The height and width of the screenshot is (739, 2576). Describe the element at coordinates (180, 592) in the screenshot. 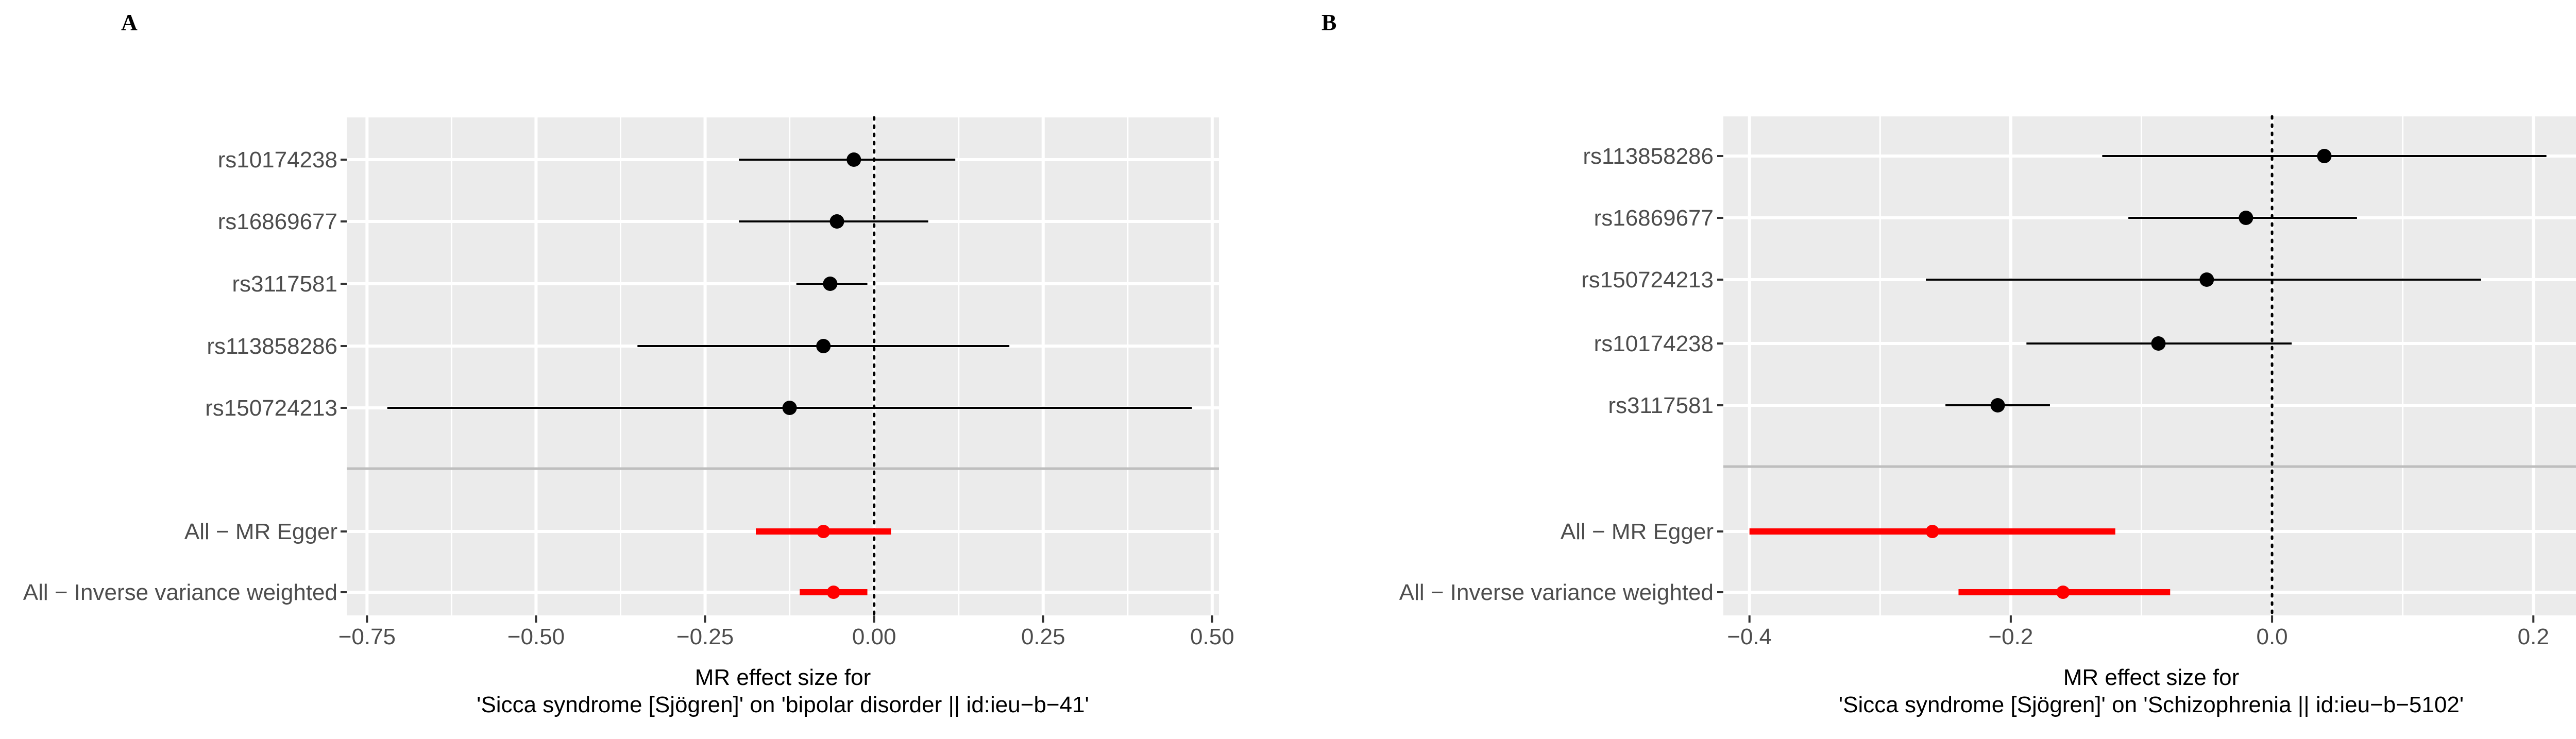

I see `panel-a-row-label-all-inverse-variance-weighted: All − Inverse variance weighted` at that location.